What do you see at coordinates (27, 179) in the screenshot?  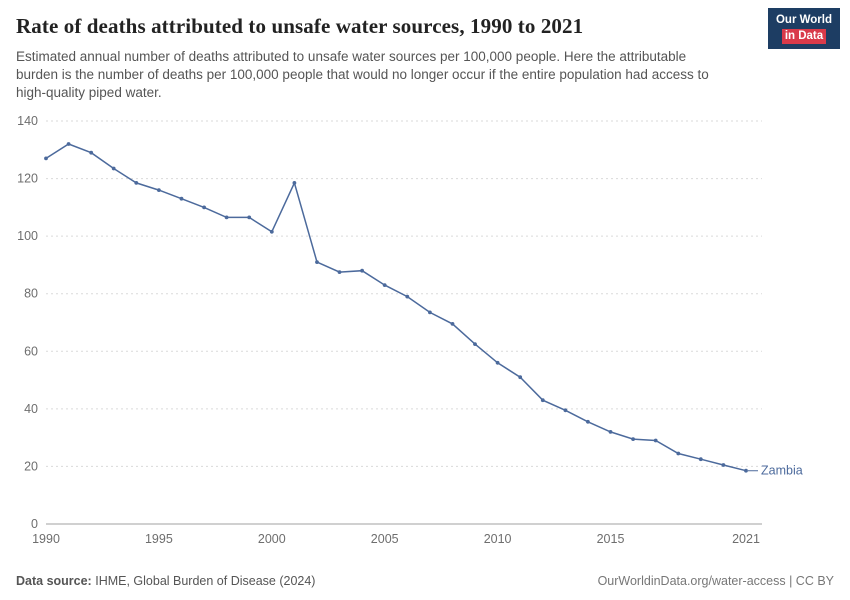 I see `svg-text: 120` at bounding box center [27, 179].